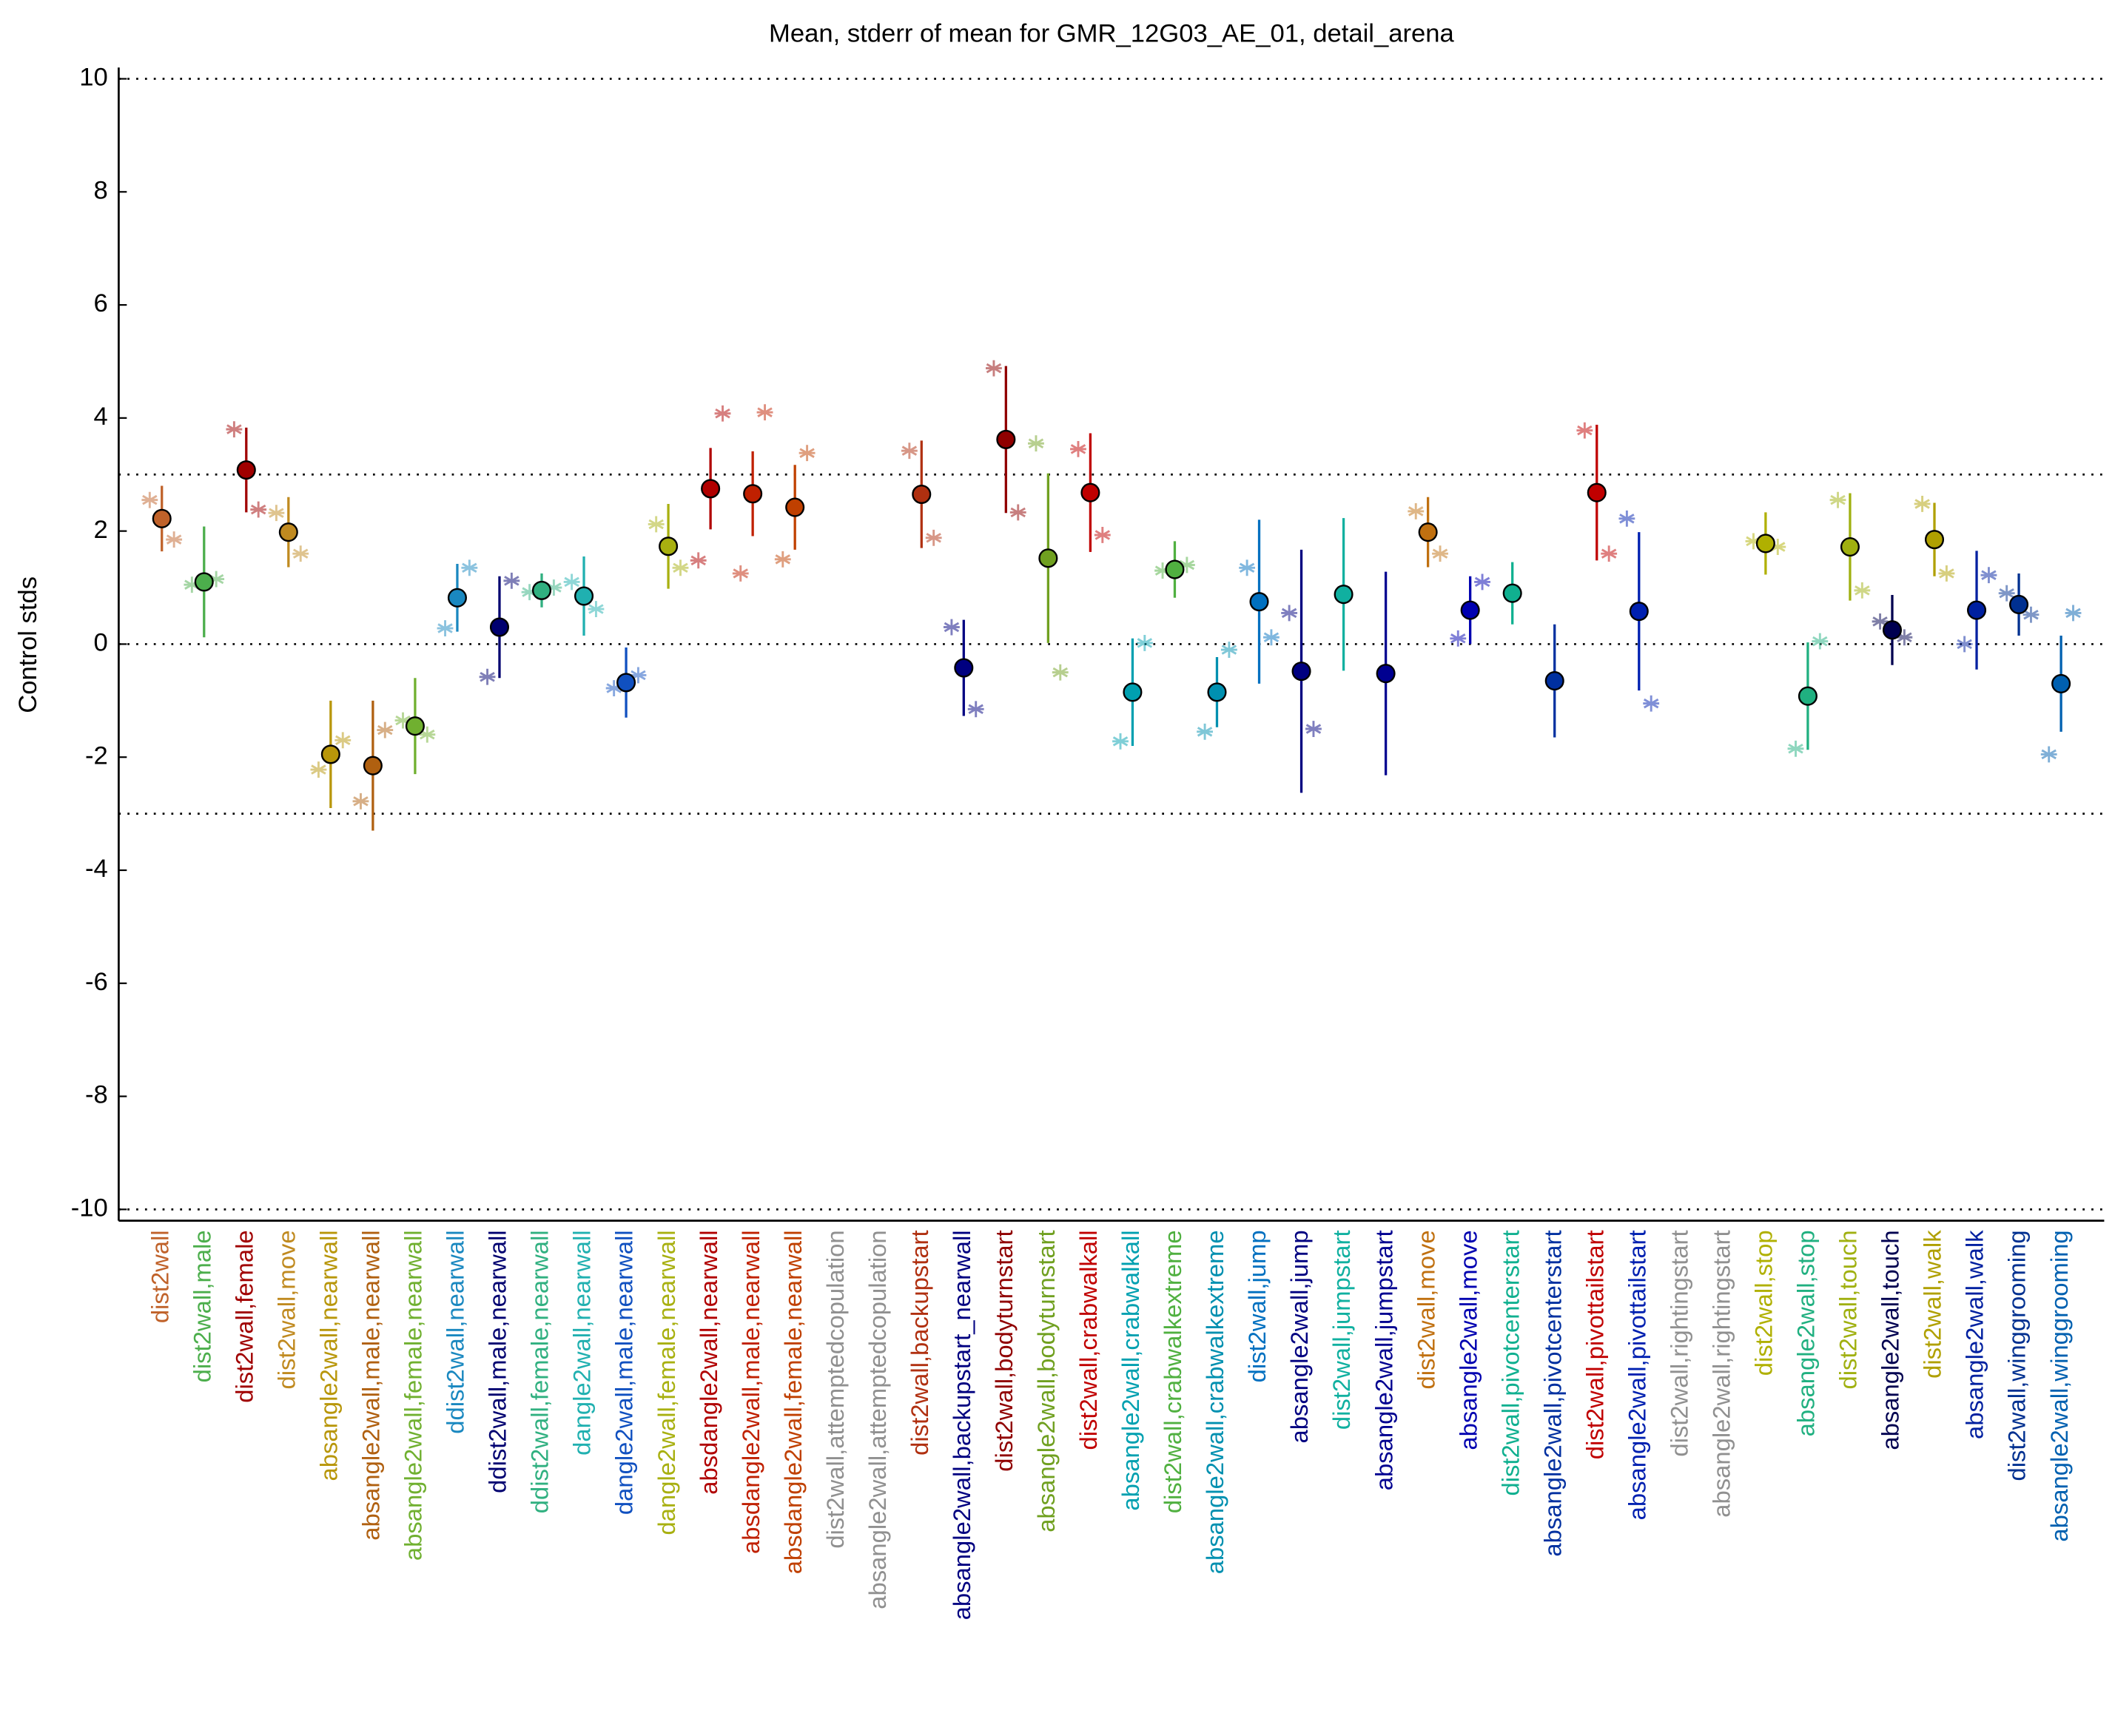 Image resolution: width=2115 pixels, height=1736 pixels. I want to click on x-tick-label: dist2wall,walk, so click(1932, 1304).